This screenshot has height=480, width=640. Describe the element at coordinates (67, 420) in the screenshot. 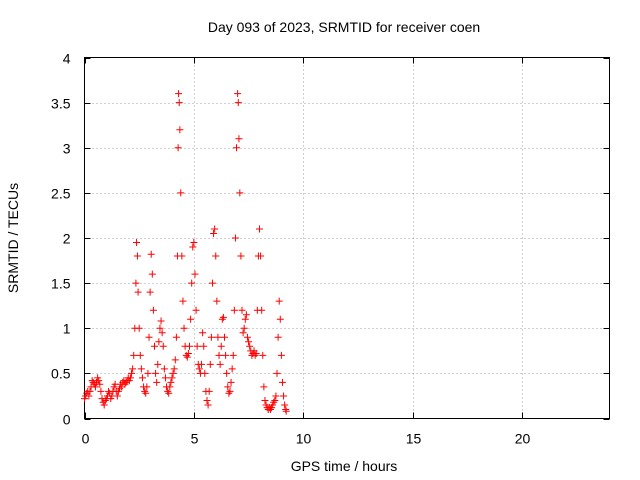

I see `y-tick-label: 0` at that location.